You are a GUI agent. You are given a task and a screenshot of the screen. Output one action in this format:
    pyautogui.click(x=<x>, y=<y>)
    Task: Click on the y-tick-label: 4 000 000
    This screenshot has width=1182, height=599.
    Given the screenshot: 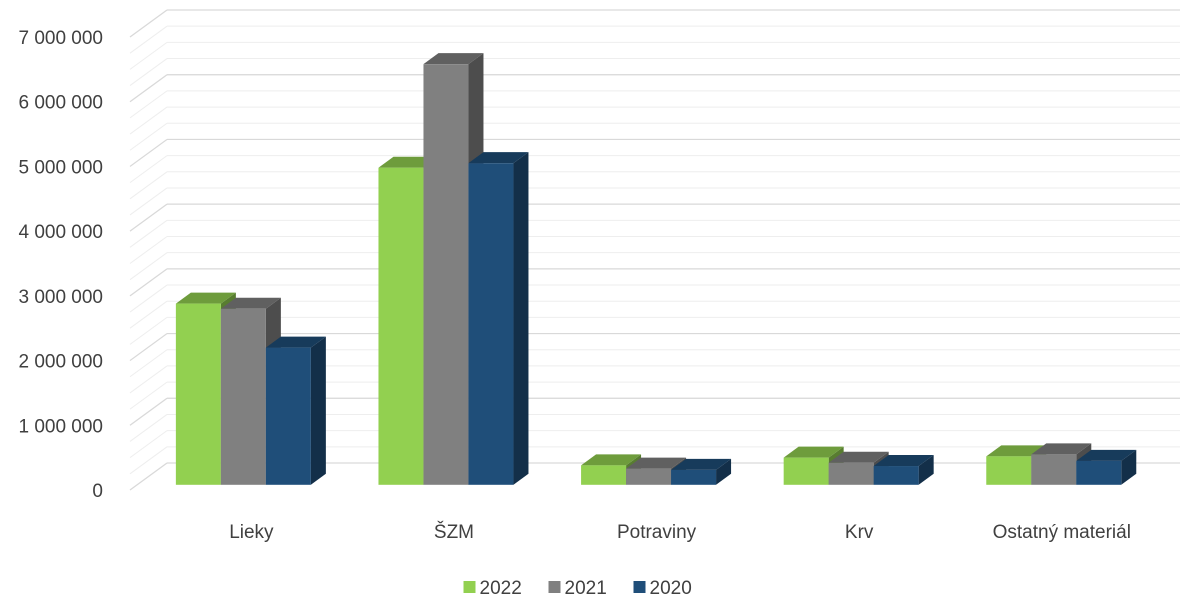 What is the action you would take?
    pyautogui.click(x=60, y=232)
    